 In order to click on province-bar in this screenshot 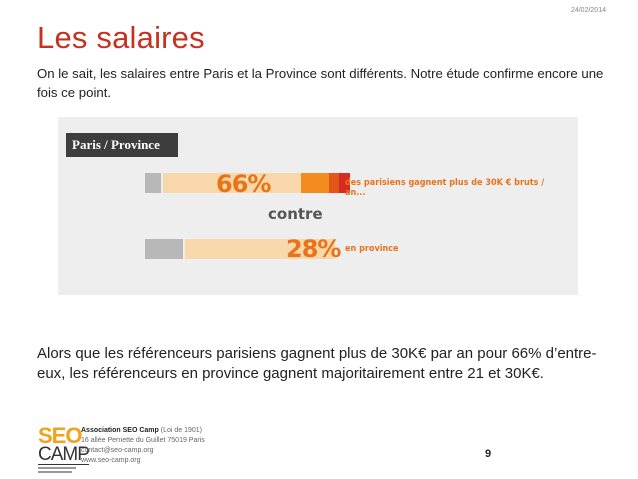, I will do `click(245, 249)`.